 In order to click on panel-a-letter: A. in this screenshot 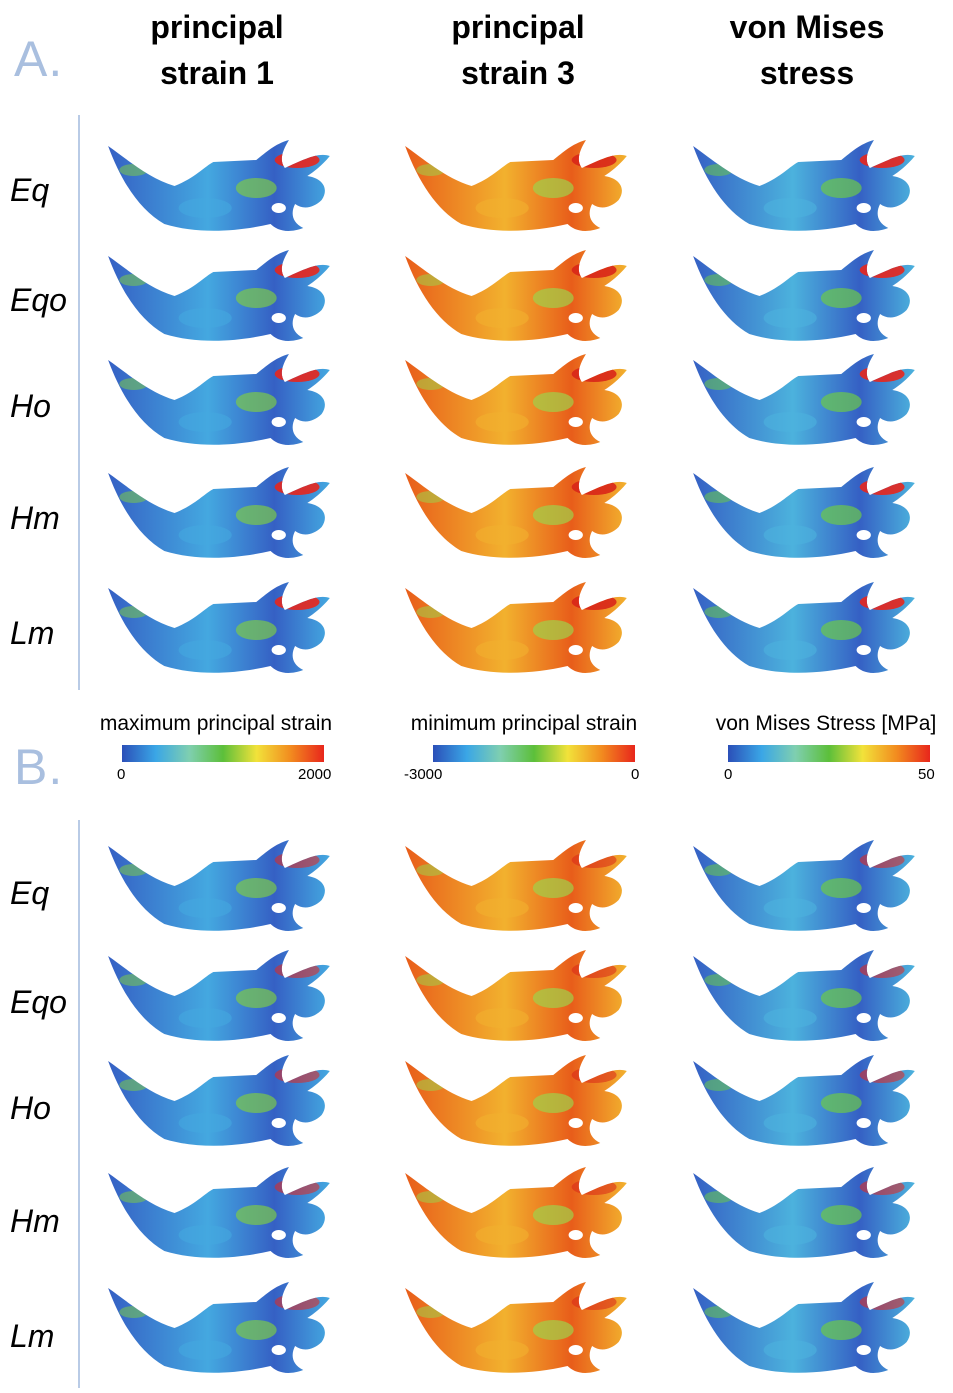, I will do `click(39, 59)`.